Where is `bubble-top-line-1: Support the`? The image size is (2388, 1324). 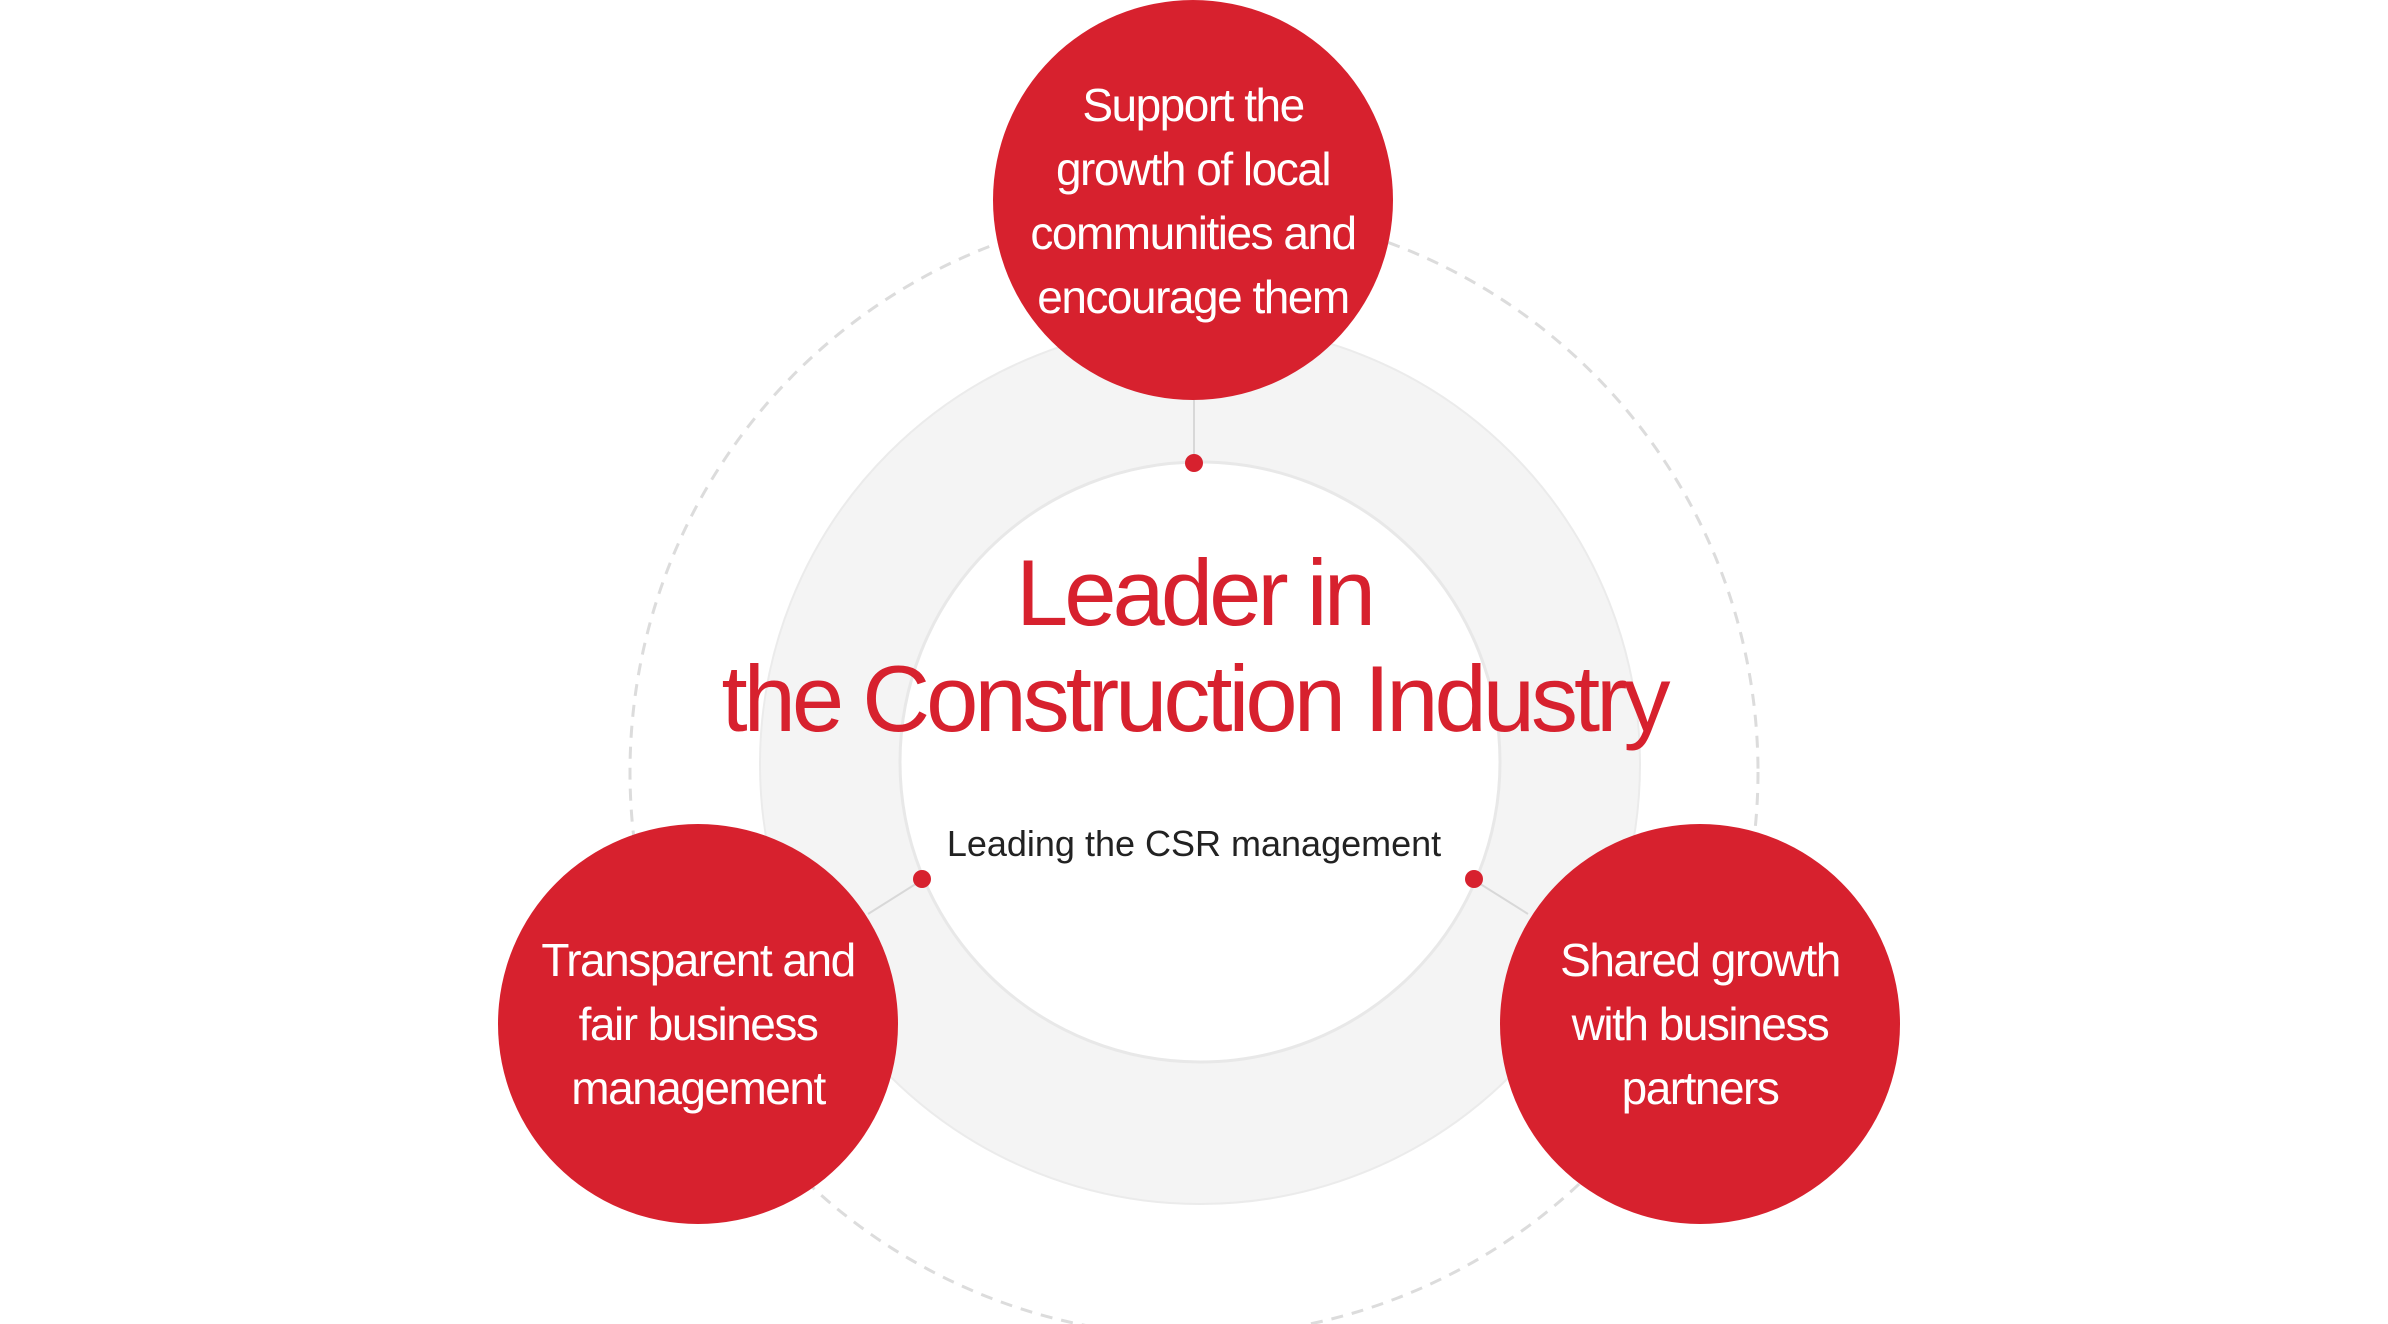 bubble-top-line-1: Support the is located at coordinates (1193, 105).